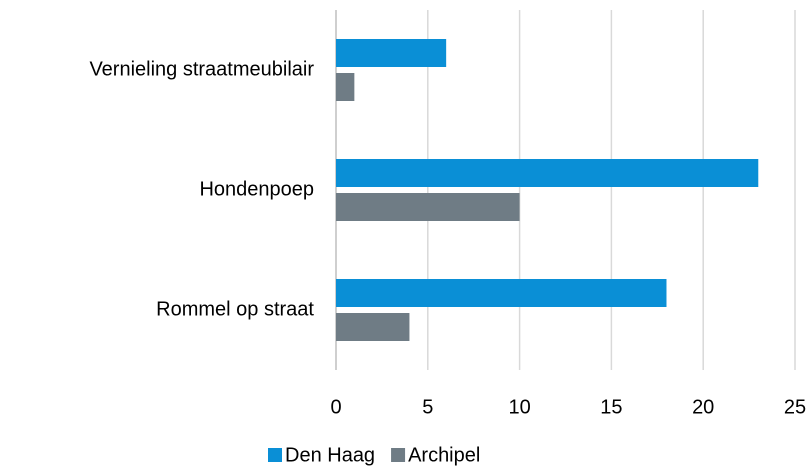  I want to click on y-tick-label: Vernieling straatmeubilair, so click(201, 69).